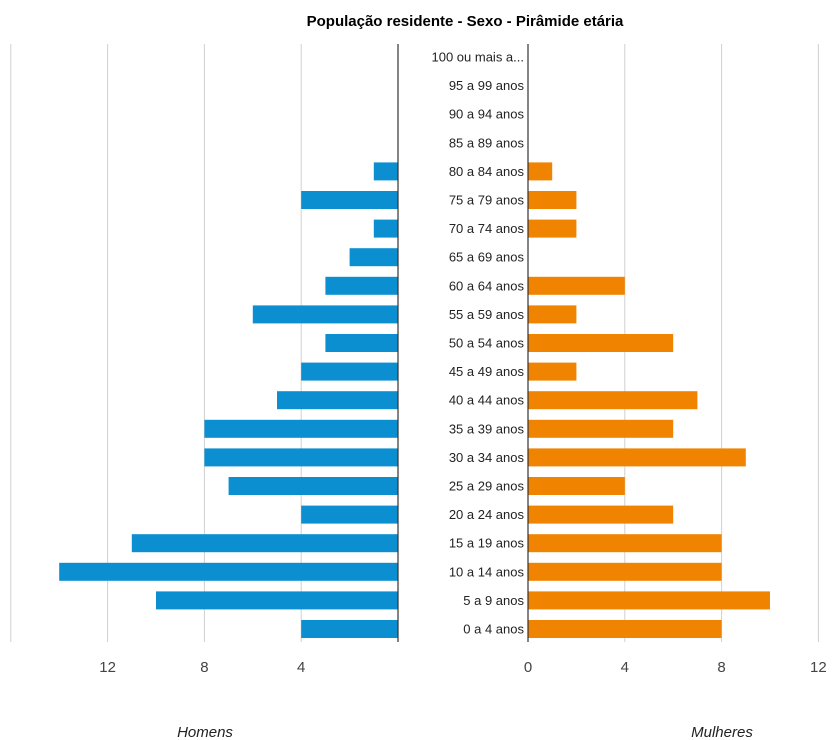 This screenshot has height=740, width=832. I want to click on tick-label-left: 4, so click(301, 667).